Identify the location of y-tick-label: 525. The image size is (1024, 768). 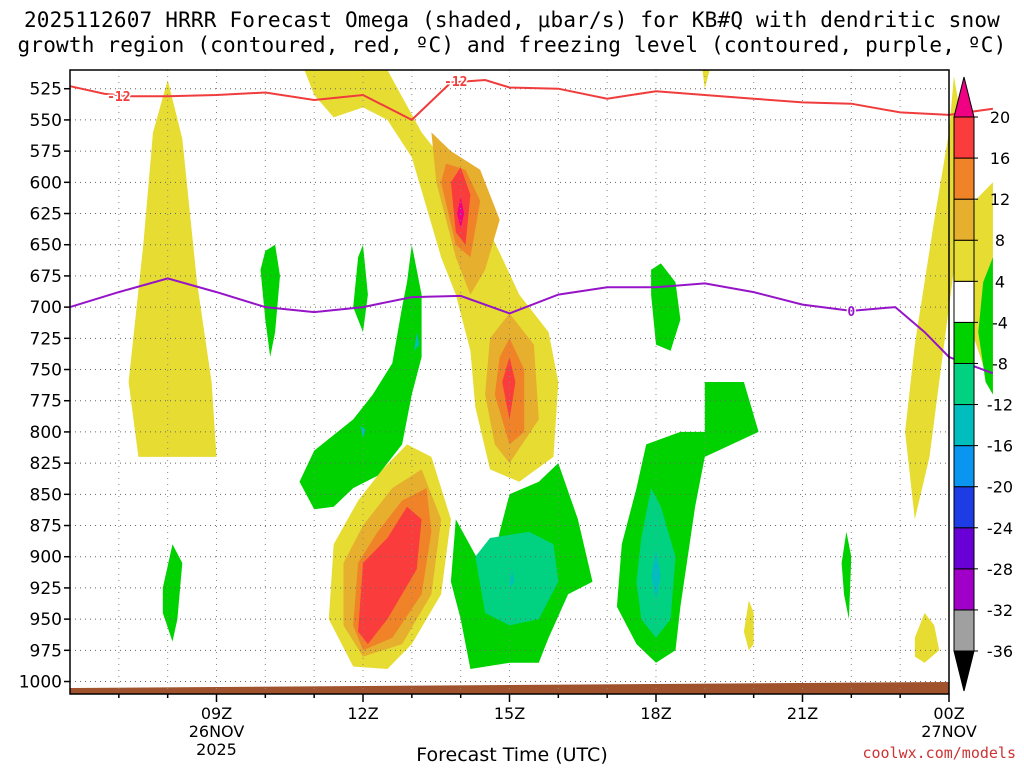
(46, 90).